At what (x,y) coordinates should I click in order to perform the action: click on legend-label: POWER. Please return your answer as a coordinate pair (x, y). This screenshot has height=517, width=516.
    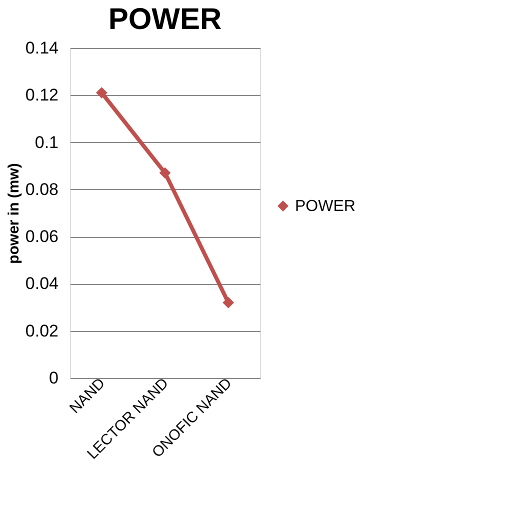
    Looking at the image, I should click on (325, 206).